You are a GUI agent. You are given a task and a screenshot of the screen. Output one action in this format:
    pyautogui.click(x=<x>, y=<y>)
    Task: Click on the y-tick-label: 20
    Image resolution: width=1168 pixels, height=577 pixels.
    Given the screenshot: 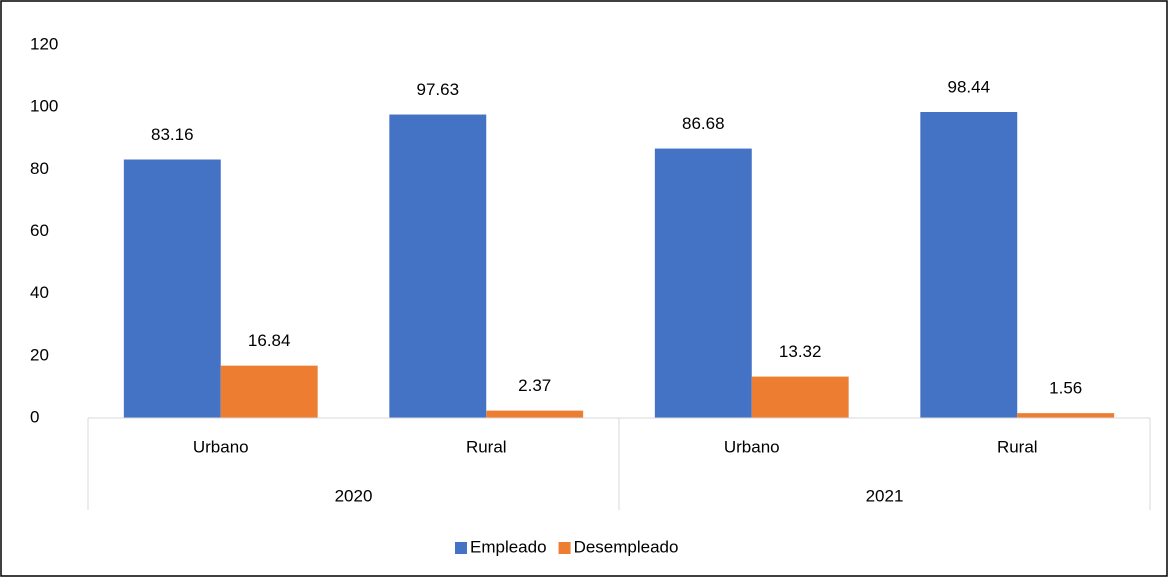 What is the action you would take?
    pyautogui.click(x=39, y=354)
    